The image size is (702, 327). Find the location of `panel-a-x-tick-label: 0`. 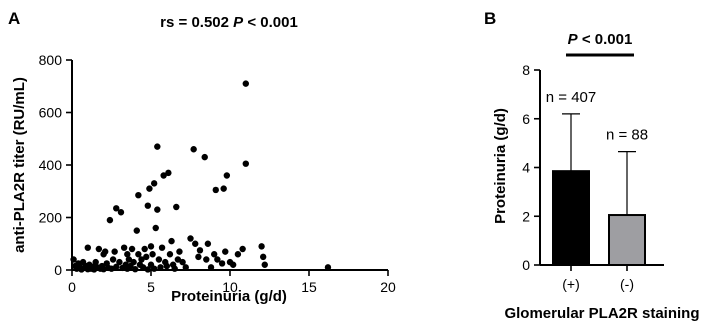

panel-a-x-tick-label: 0 is located at coordinates (72, 287).